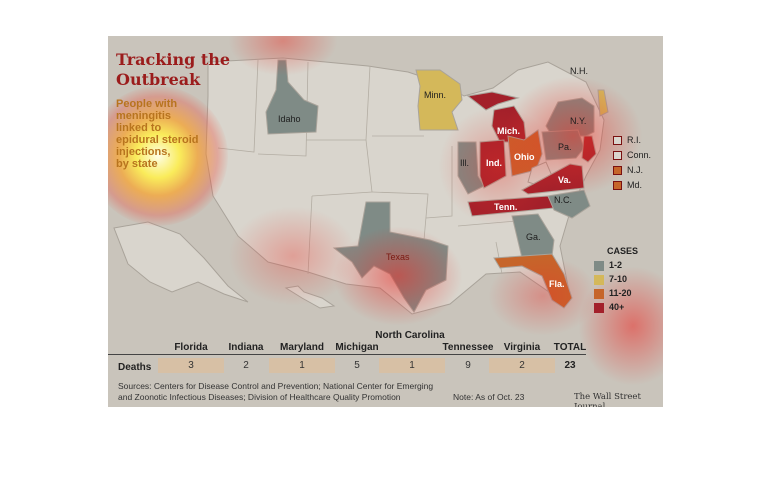  Describe the element at coordinates (139, 128) in the screenshot. I see `subtitle-line: linked to` at that location.